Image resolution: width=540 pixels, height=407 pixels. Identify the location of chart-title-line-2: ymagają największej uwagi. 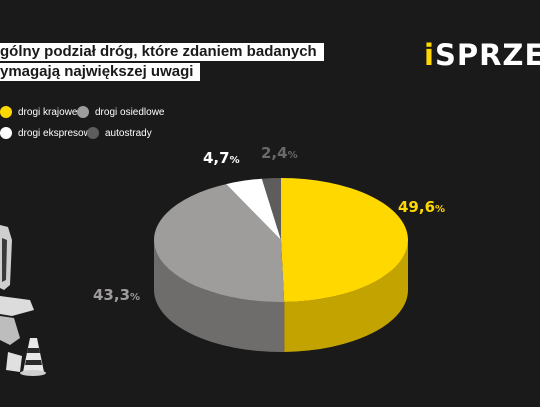
(100, 72).